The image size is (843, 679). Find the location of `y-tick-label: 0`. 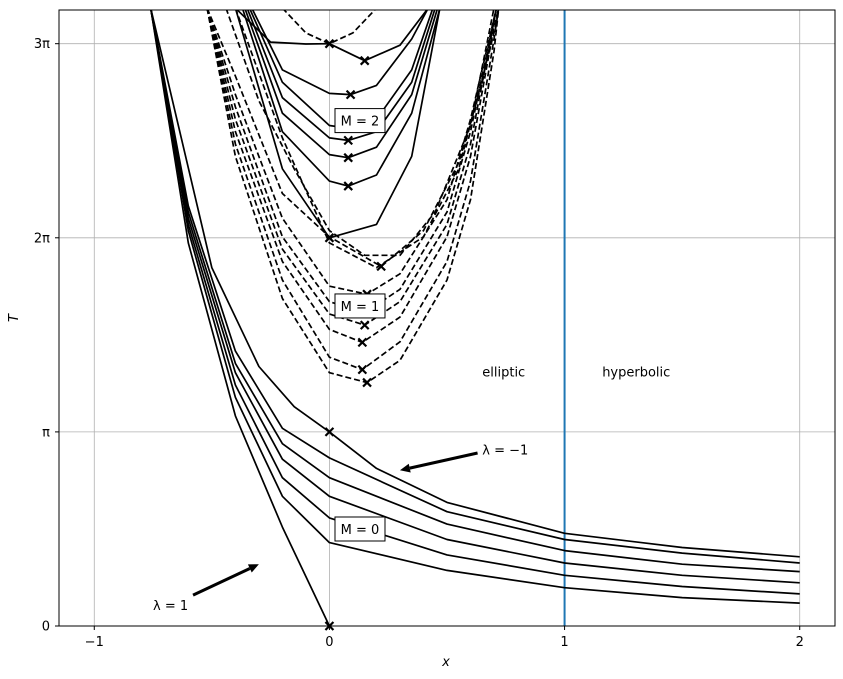

y-tick-label: 0 is located at coordinates (46, 627).